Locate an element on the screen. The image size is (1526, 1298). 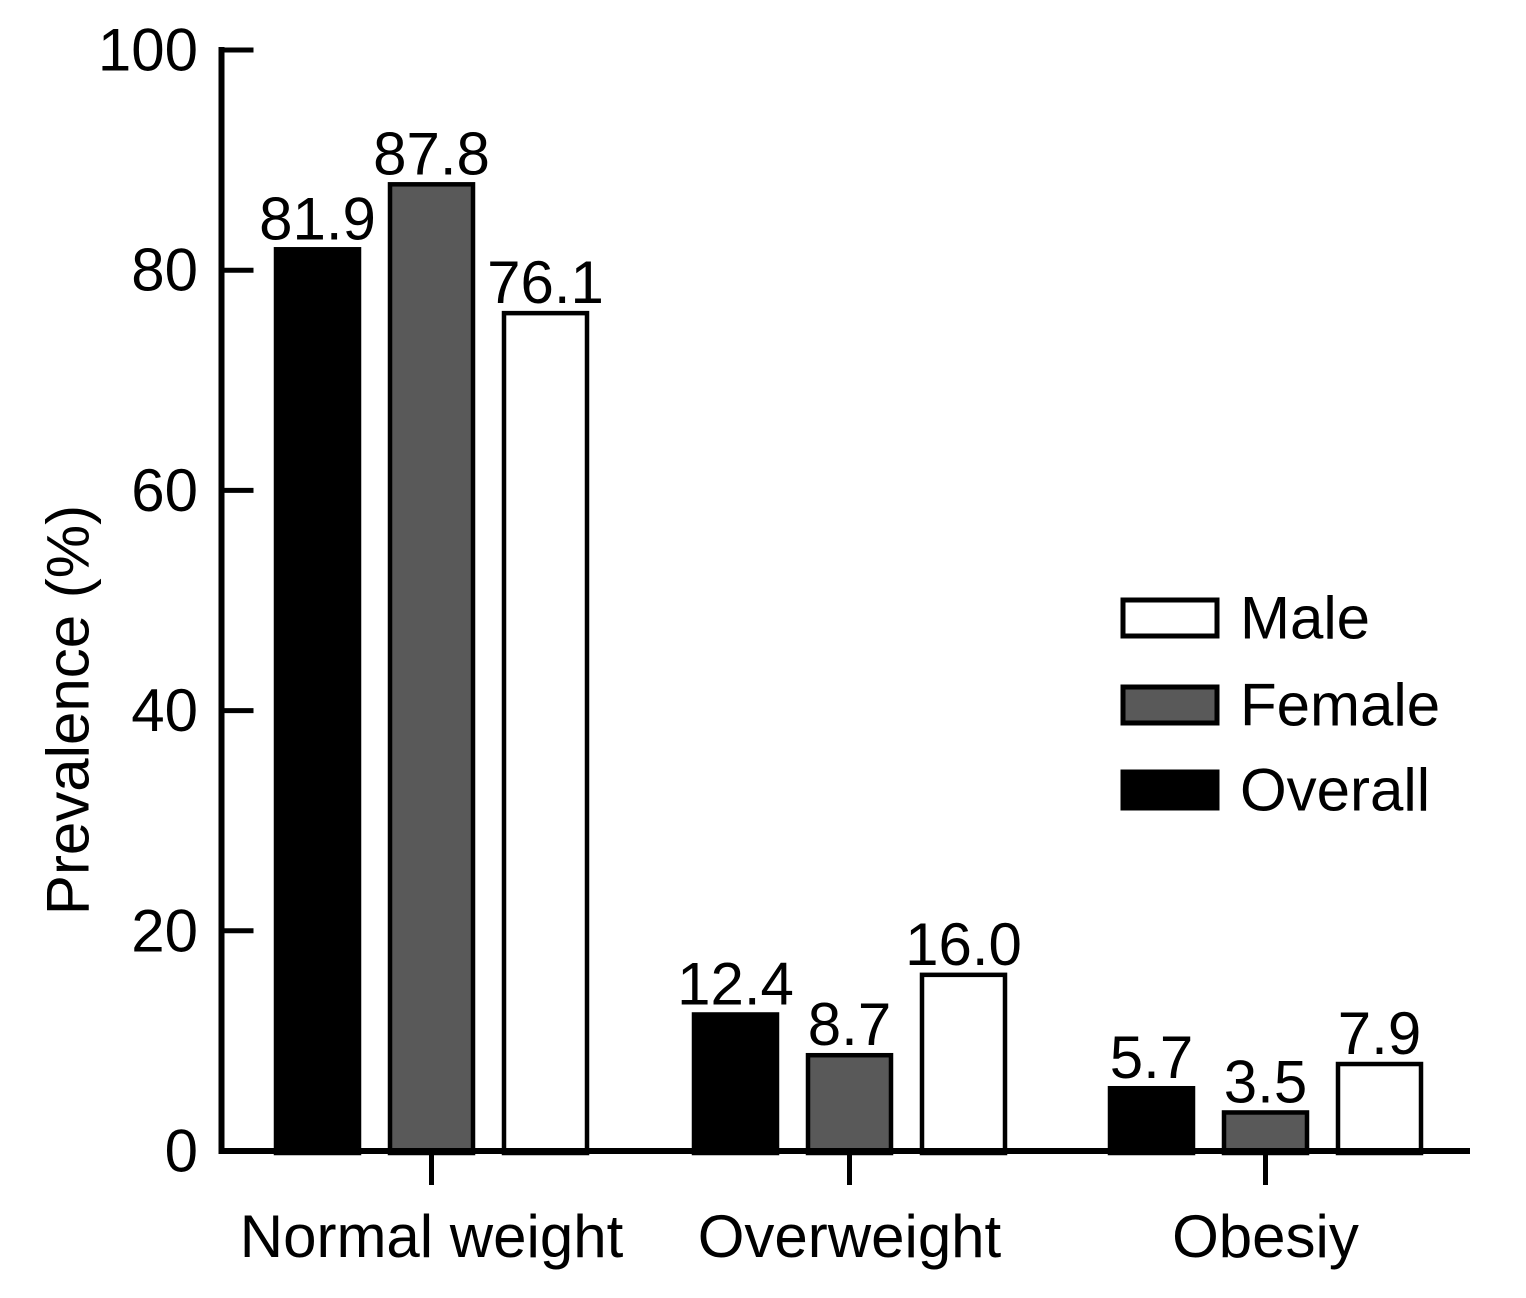
value-label-overall-normal-weight: 81.9 is located at coordinates (317, 218).